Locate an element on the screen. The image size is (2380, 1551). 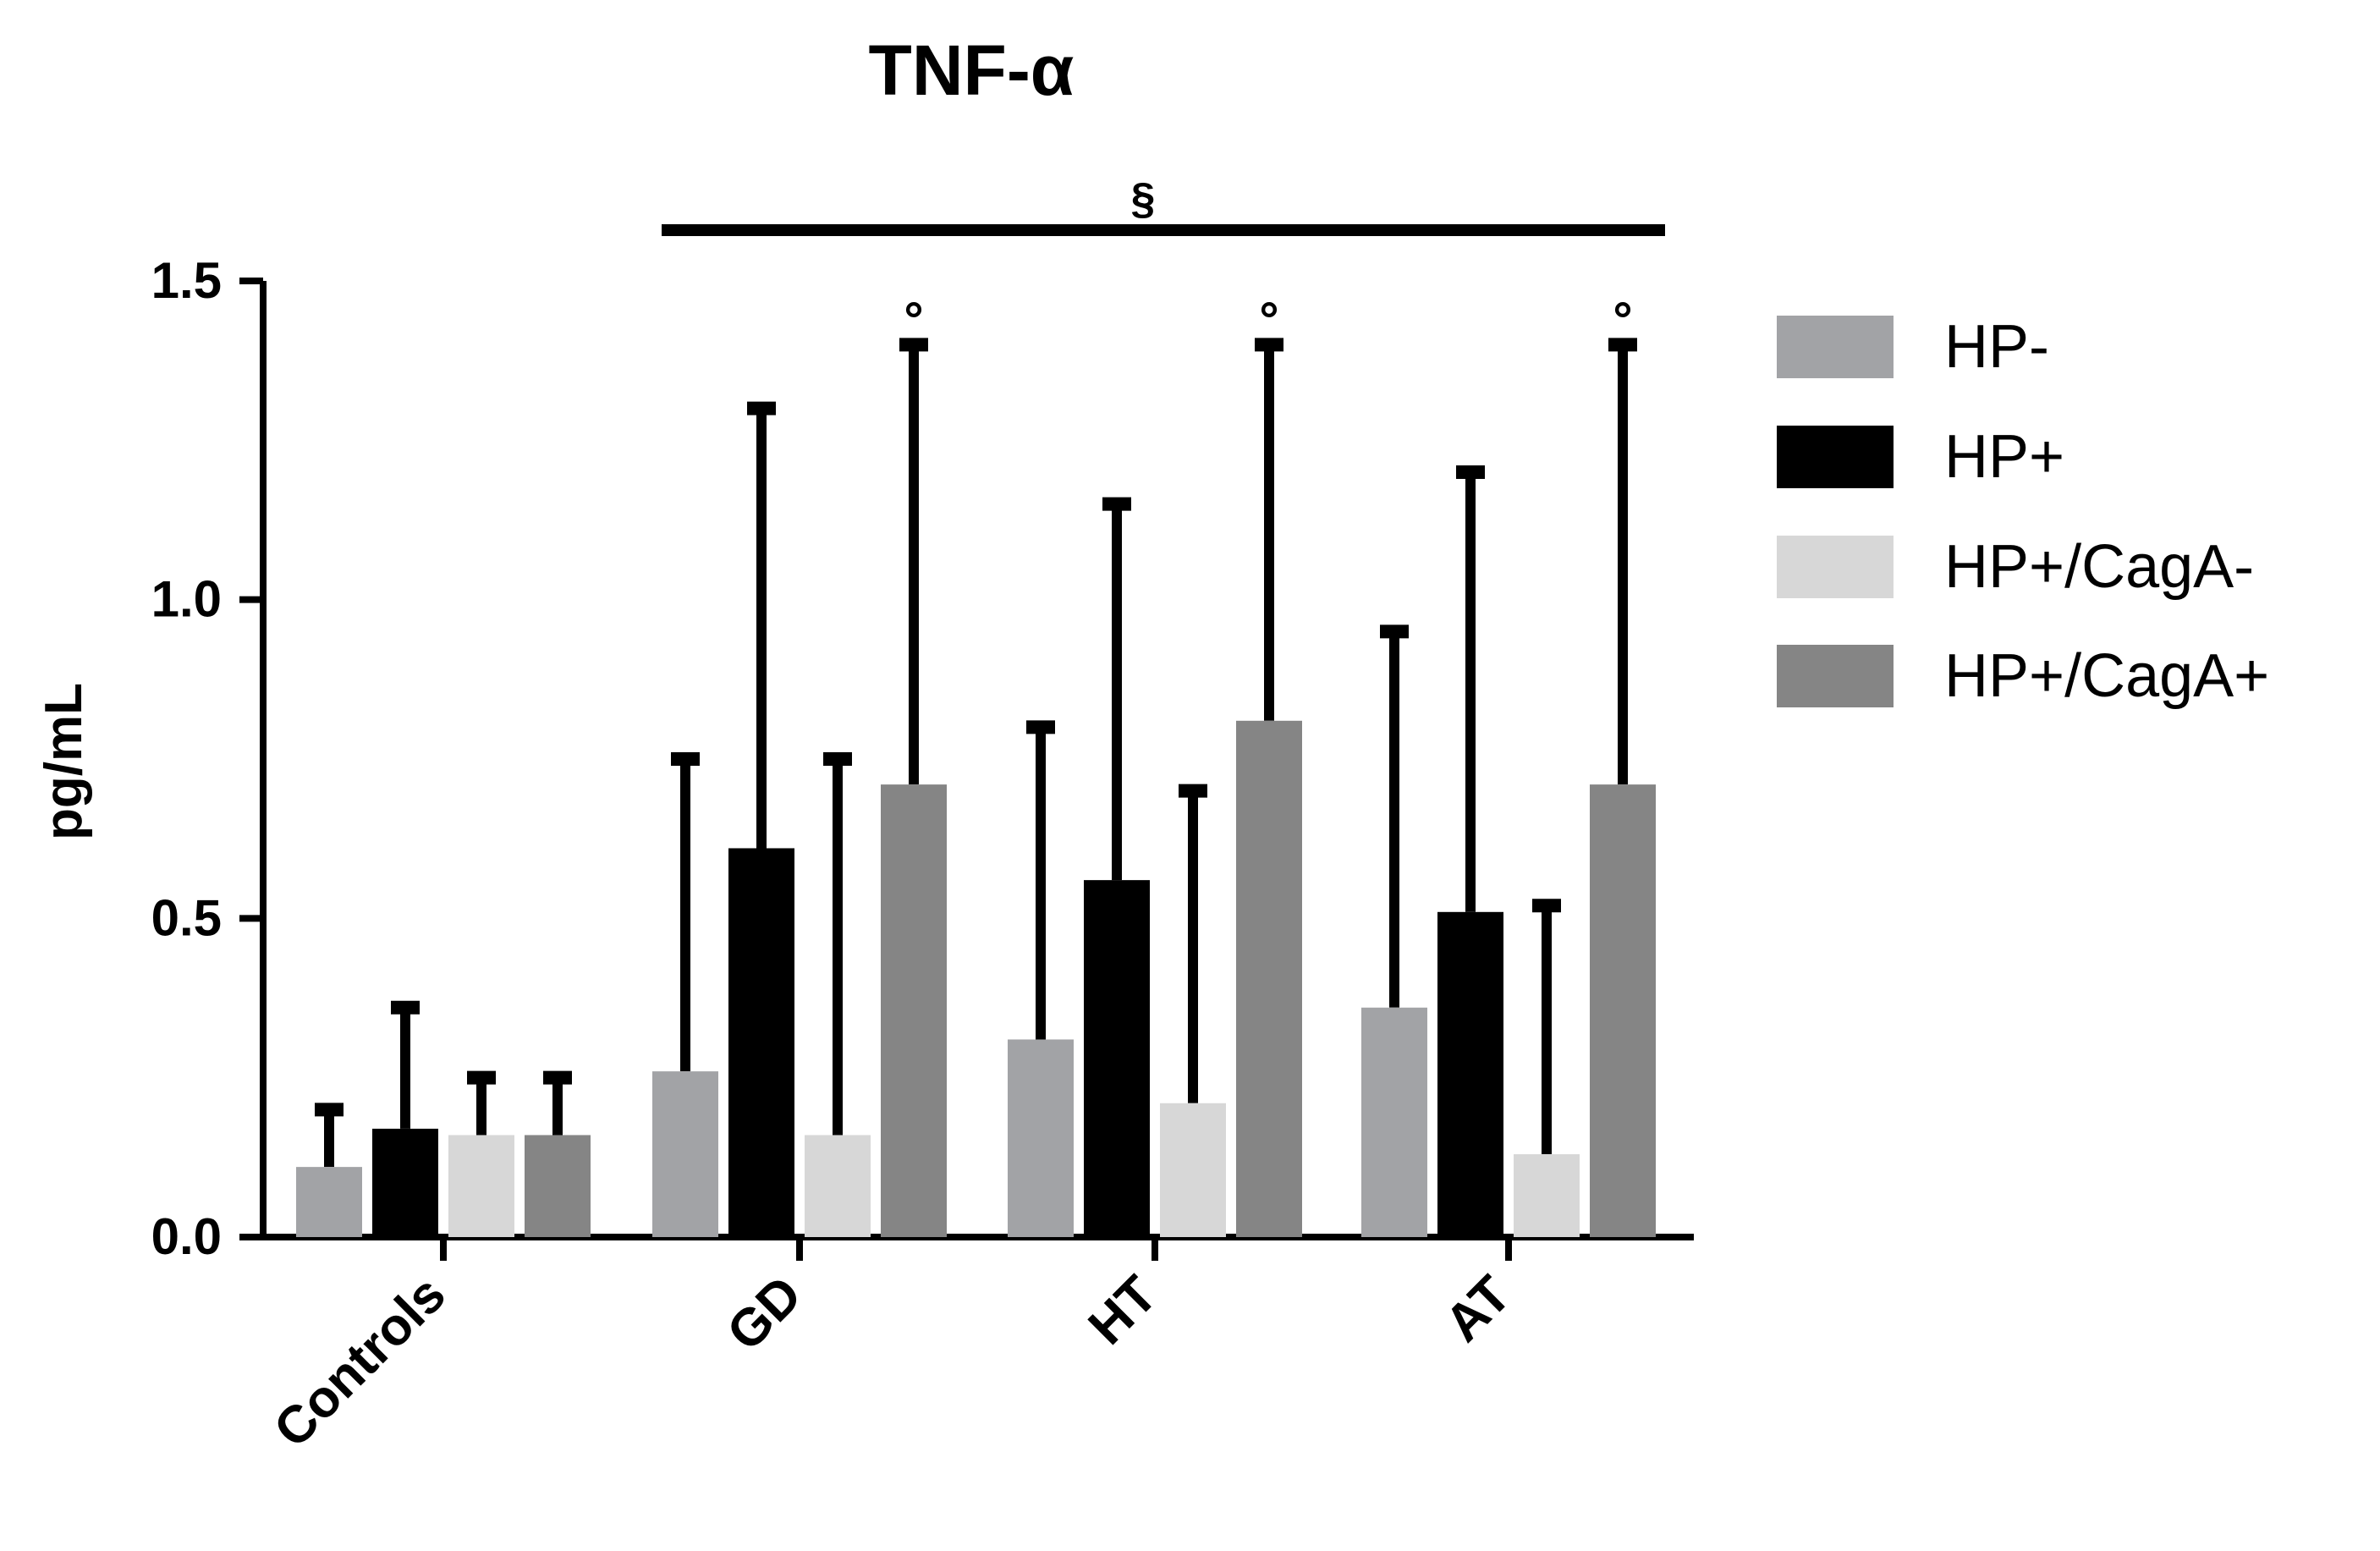
y-axis-label: pg/mL is located at coordinates (64, 761).